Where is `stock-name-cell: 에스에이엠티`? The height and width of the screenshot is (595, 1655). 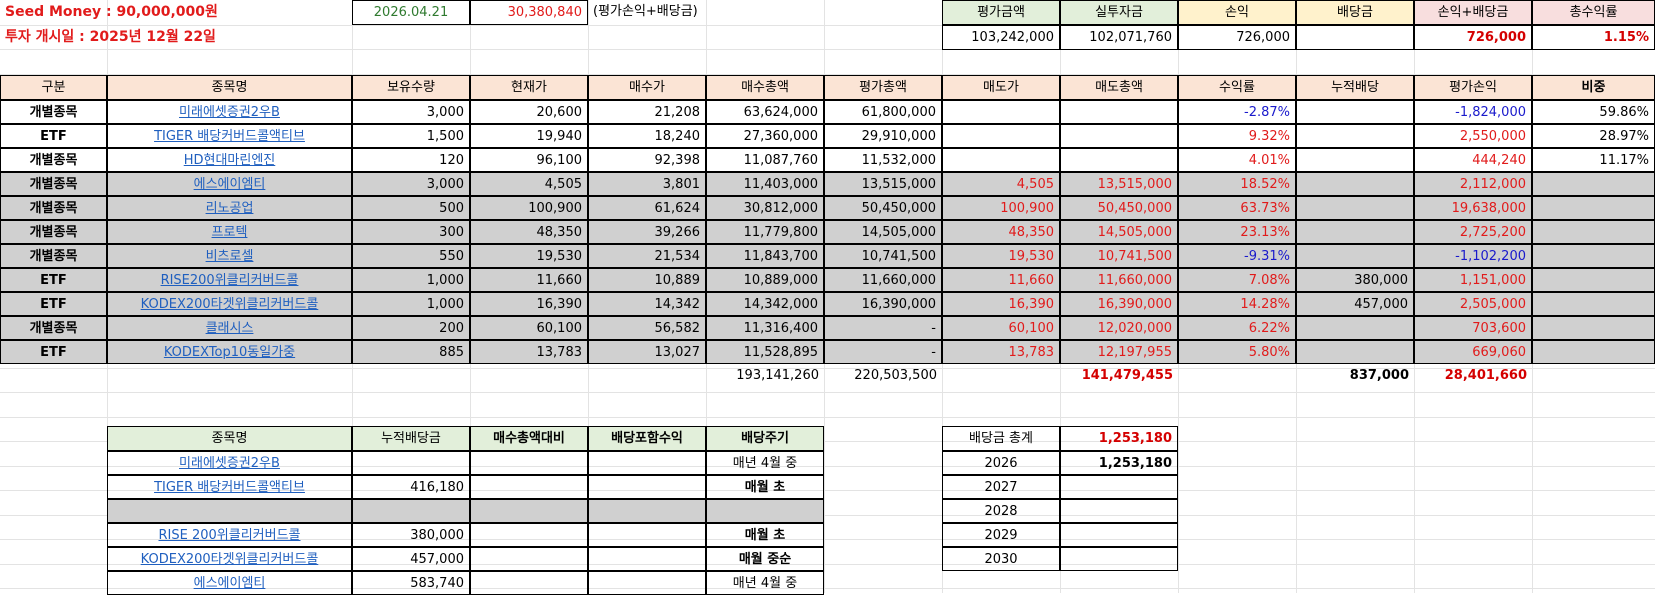
stock-name-cell: 에스에이엠티 is located at coordinates (229, 184).